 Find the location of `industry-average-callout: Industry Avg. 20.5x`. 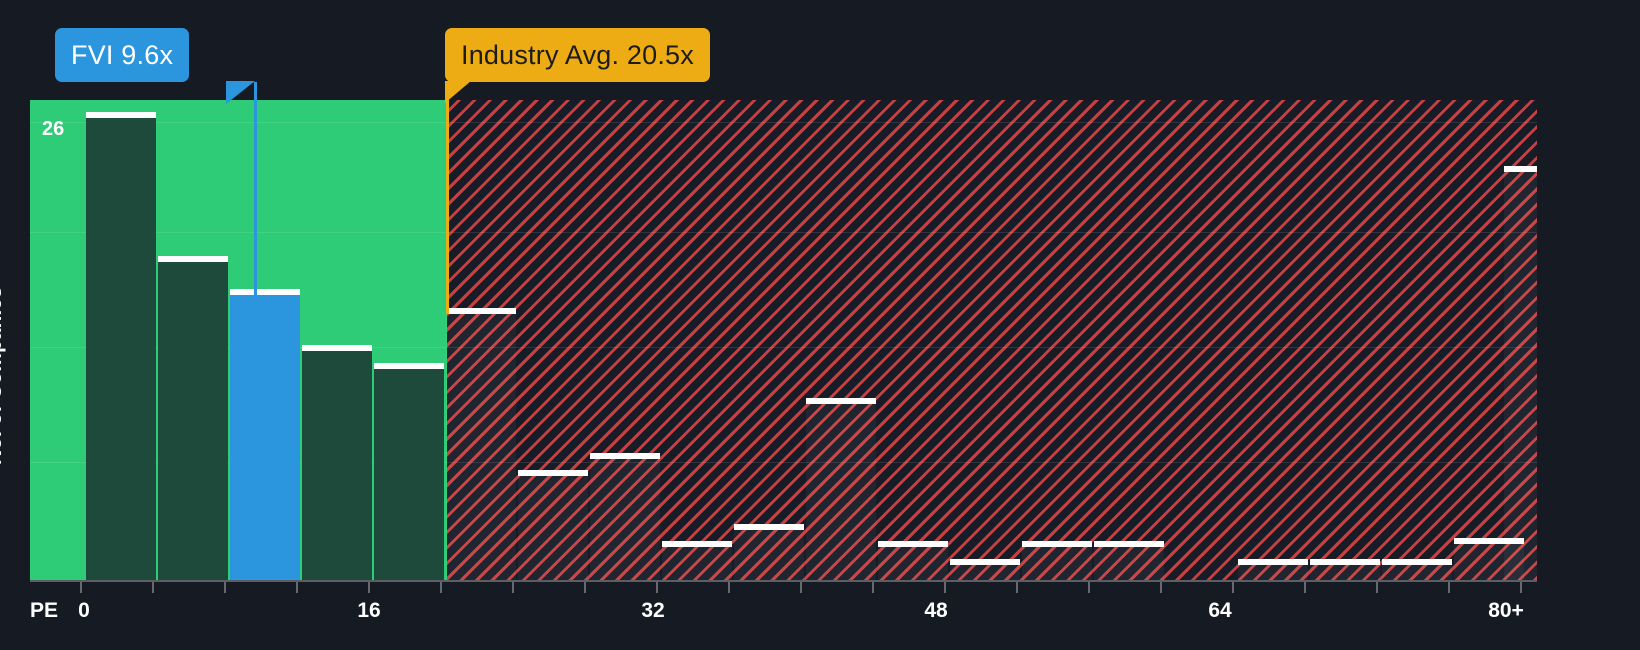

industry-average-callout: Industry Avg. 20.5x is located at coordinates (577, 55).